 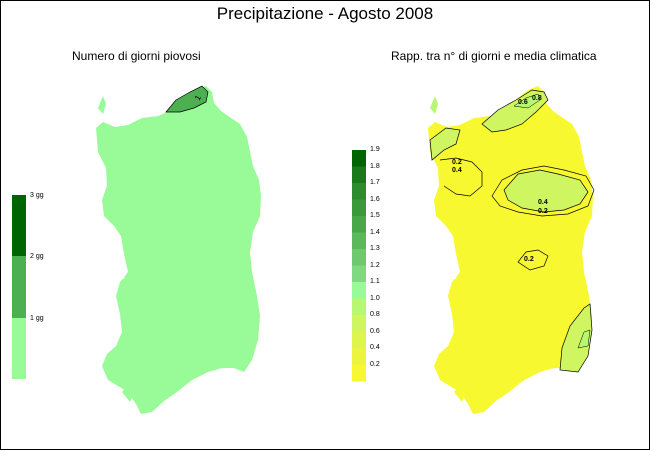 What do you see at coordinates (375, 215) in the screenshot?
I see `right-legend-label: 1.5` at bounding box center [375, 215].